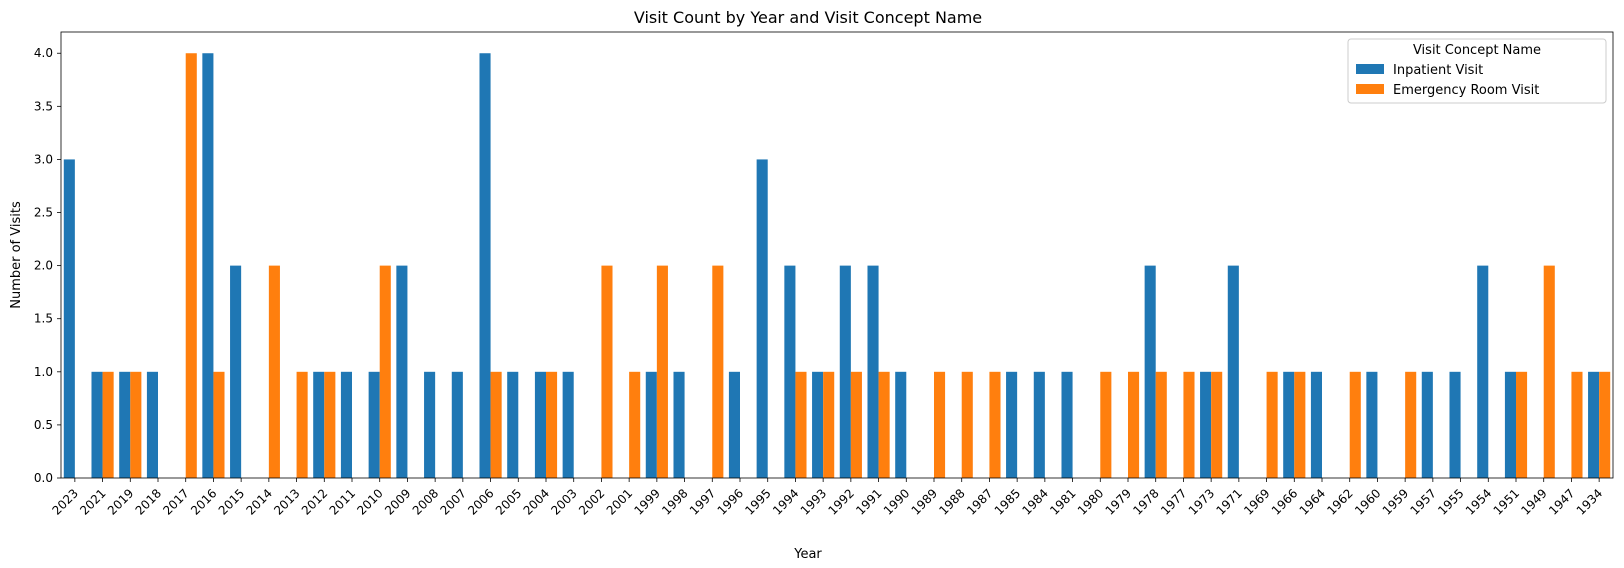  What do you see at coordinates (730, 501) in the screenshot?
I see `x-tick-label: 1996` at bounding box center [730, 501].